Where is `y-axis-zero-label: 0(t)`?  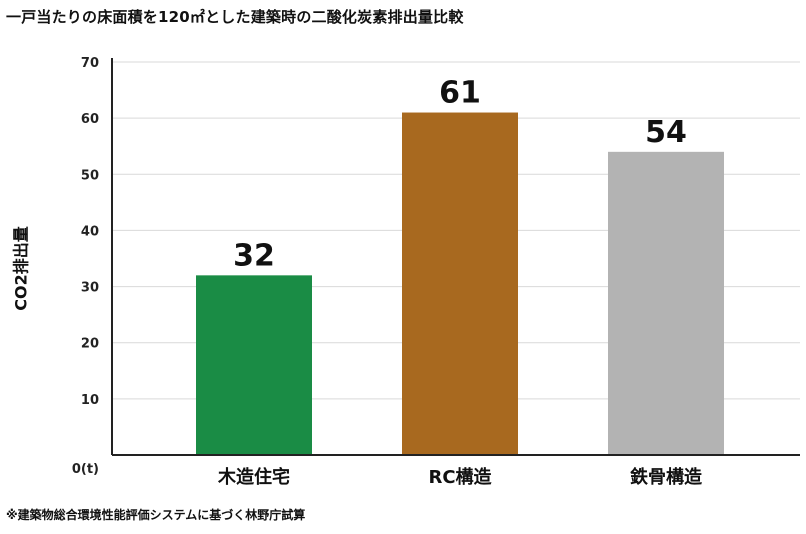
y-axis-zero-label: 0(t) is located at coordinates (85, 469).